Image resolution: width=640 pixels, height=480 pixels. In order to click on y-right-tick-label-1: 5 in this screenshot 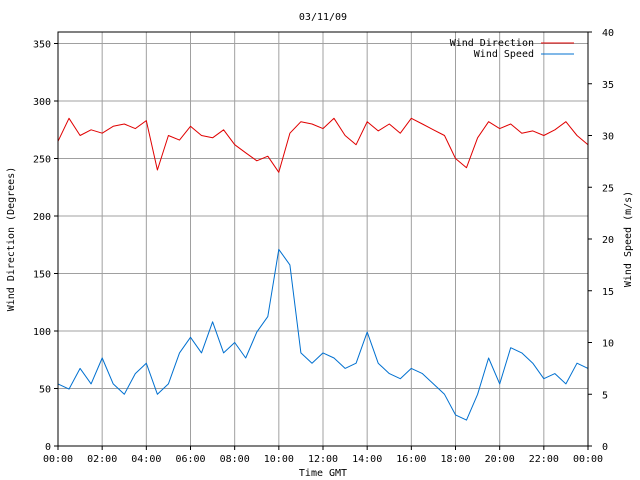, I will do `click(605, 395)`.